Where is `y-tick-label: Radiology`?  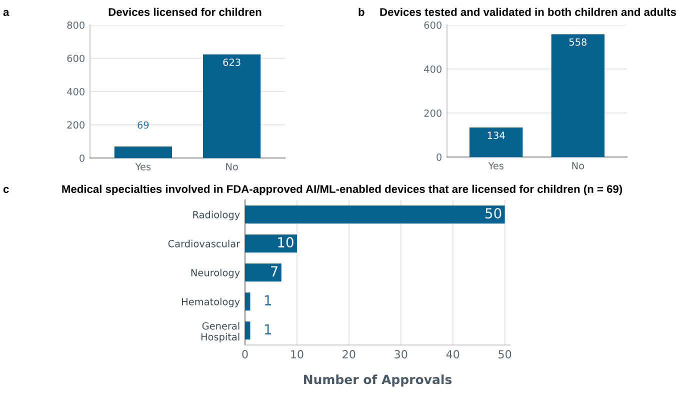
y-tick-label: Radiology is located at coordinates (216, 215).